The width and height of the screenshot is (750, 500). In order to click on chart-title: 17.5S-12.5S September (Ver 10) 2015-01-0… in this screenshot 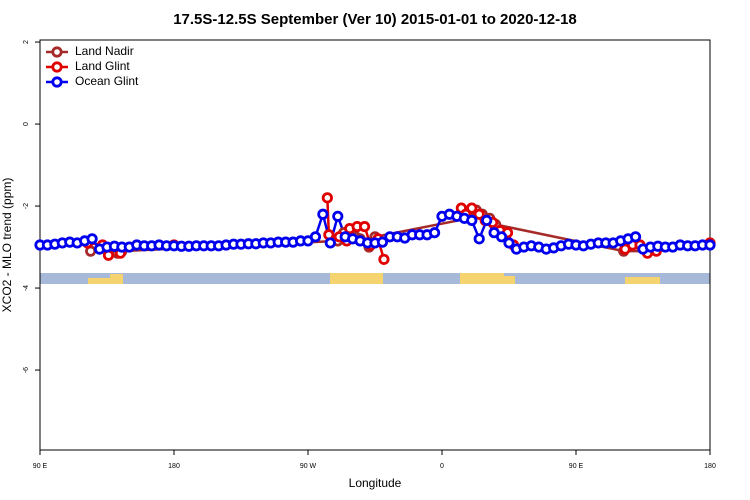, I will do `click(375, 19)`.